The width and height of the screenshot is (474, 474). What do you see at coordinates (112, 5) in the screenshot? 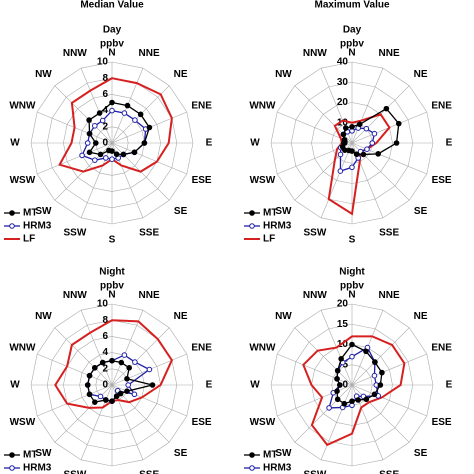
I see `chart-title: Median Value` at bounding box center [112, 5].